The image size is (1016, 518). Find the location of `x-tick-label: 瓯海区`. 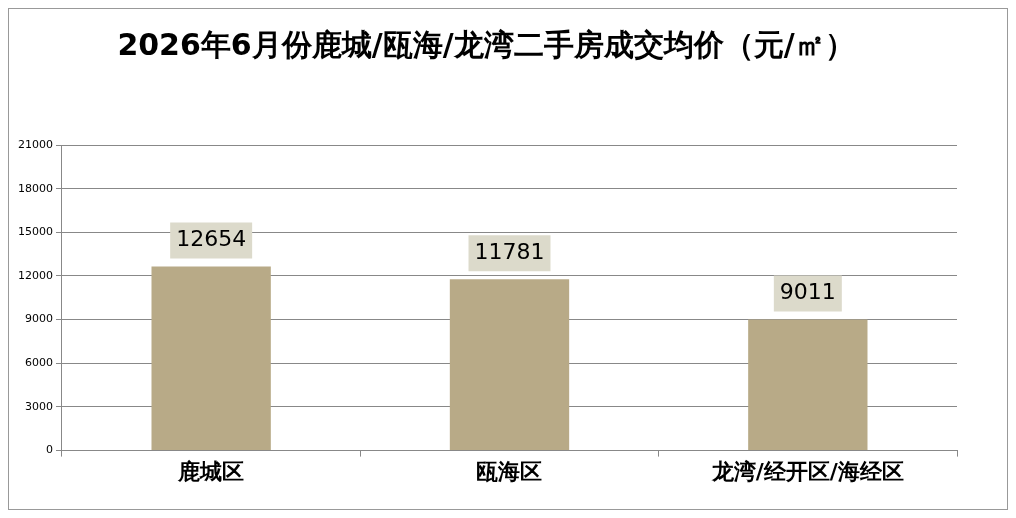

x-tick-label: 瓯海区 is located at coordinates (509, 471).